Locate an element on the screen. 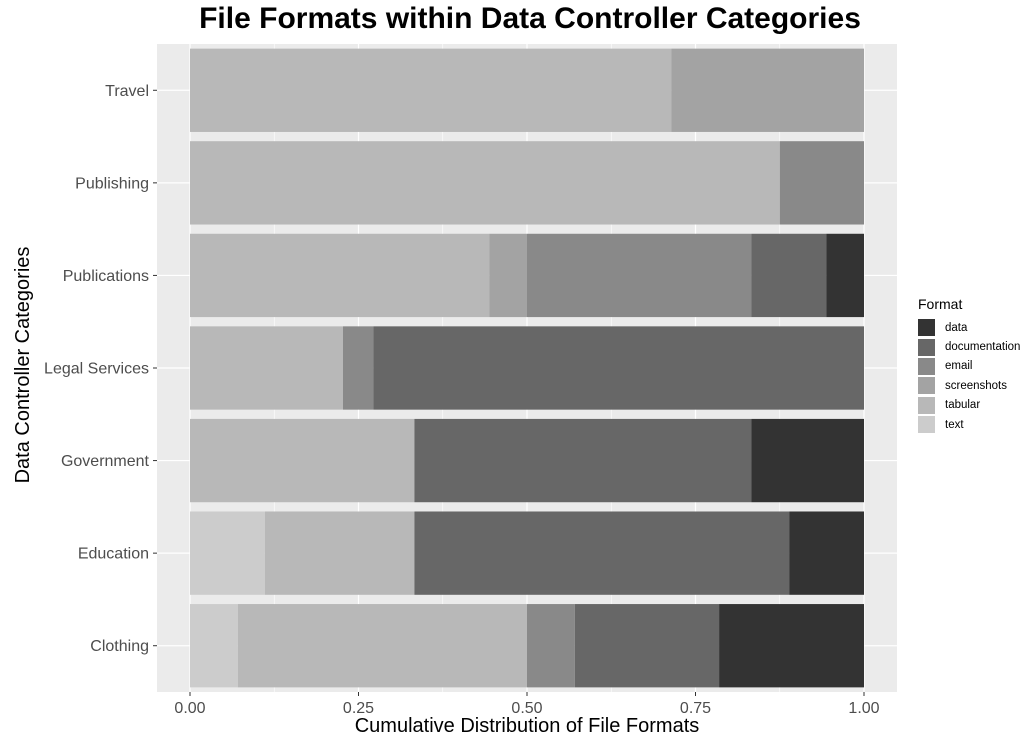  x-tick-label: 0.00 is located at coordinates (189, 708).